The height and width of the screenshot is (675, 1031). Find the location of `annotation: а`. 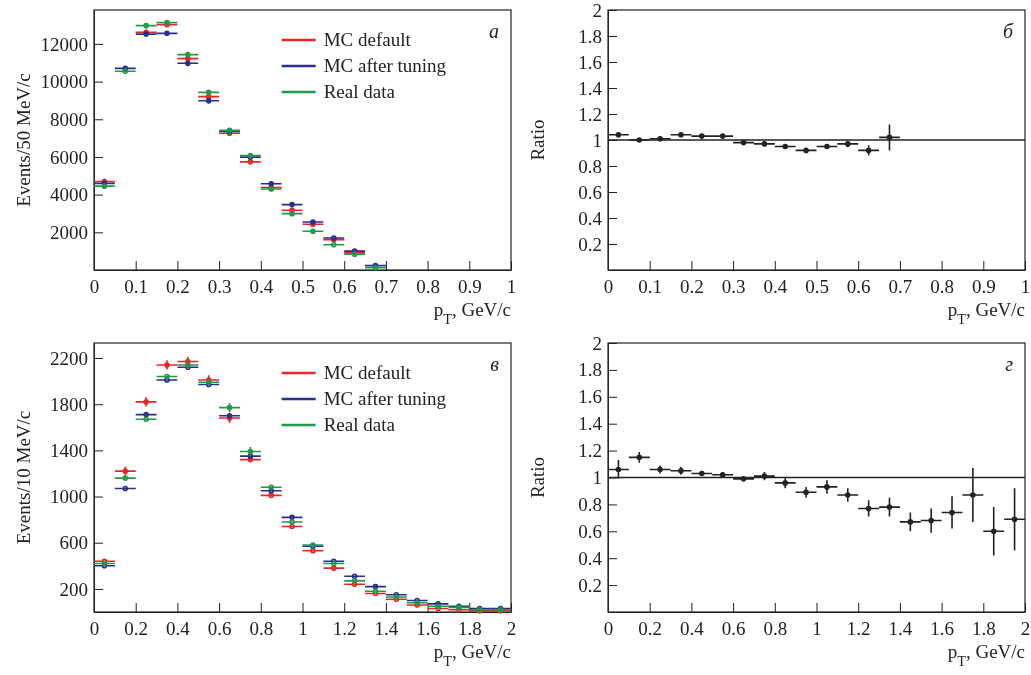

annotation: а is located at coordinates (494, 31).